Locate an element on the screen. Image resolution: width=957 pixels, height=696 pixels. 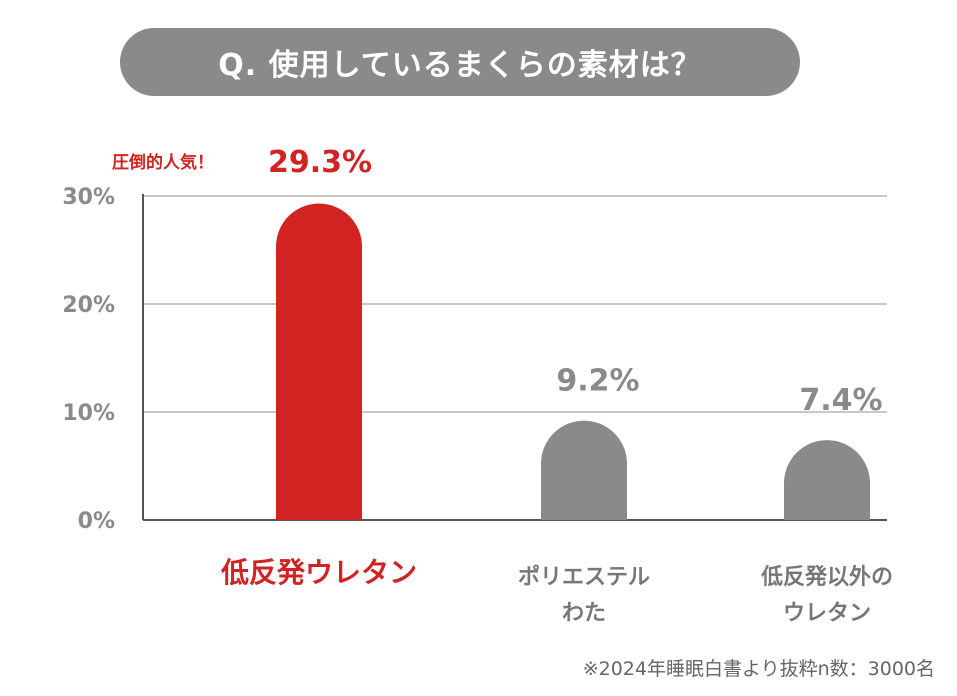
chart-title: Q. 使用しているまくらの素材は？ is located at coordinates (460, 65).